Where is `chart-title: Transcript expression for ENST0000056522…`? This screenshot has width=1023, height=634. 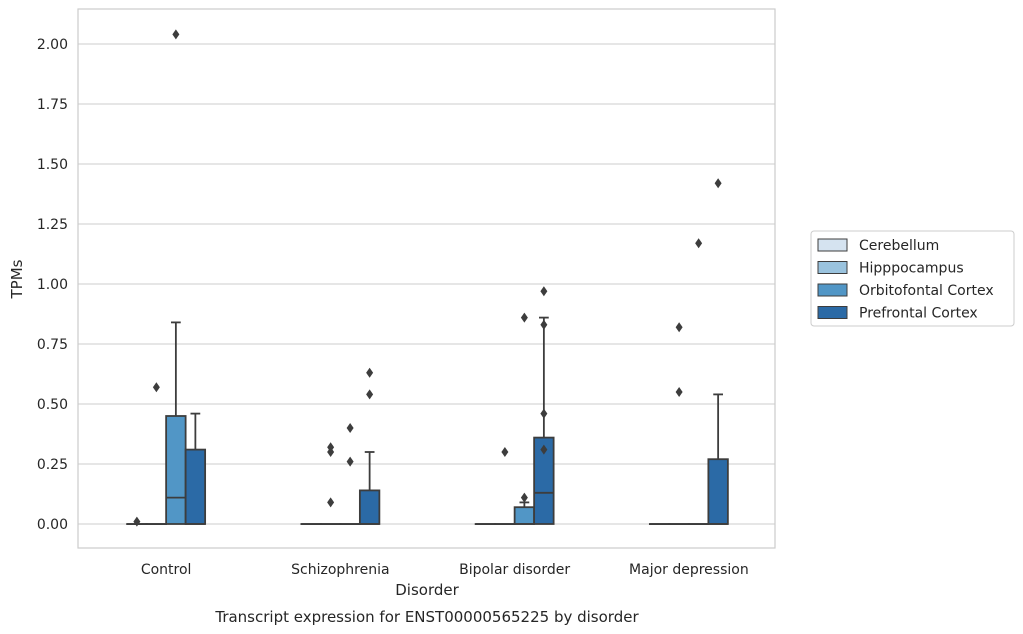 chart-title: Transcript expression for ENST0000056522… is located at coordinates (426, 617).